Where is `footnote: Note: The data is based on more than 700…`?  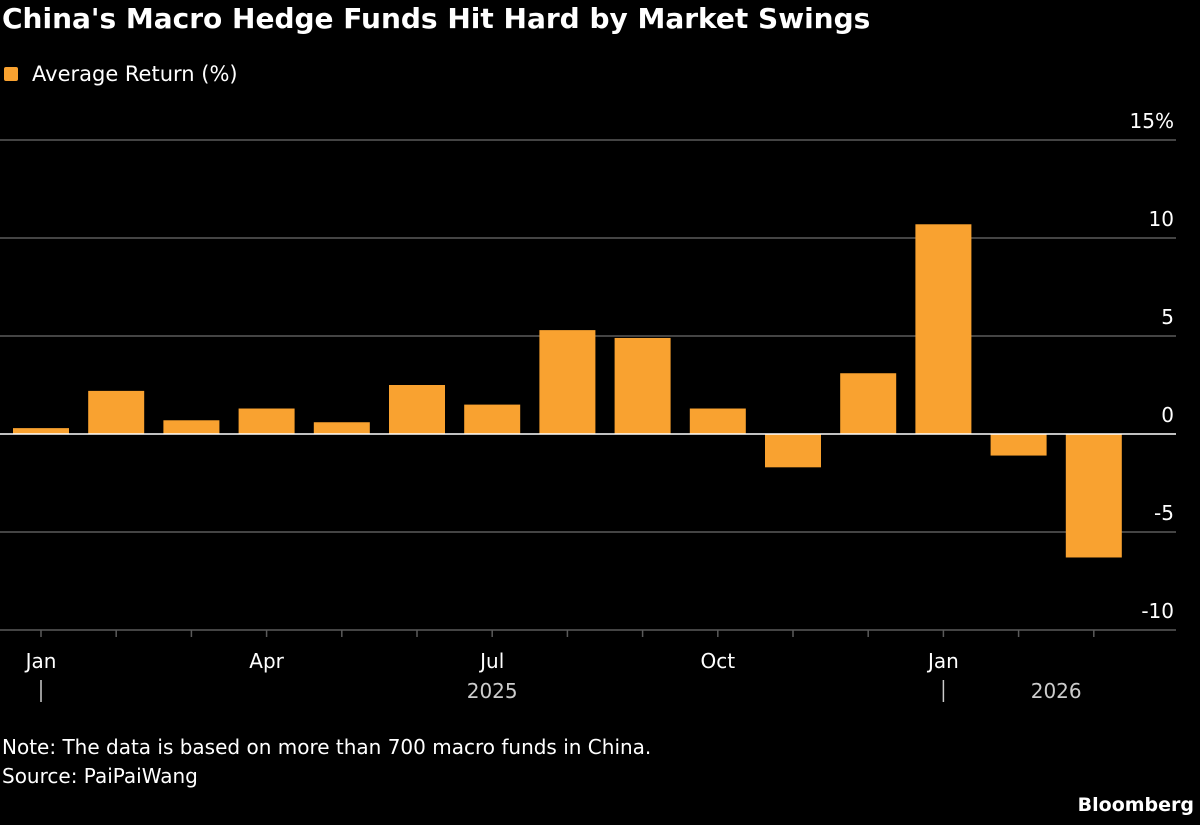
footnote: Note: The data is based on more than 700… is located at coordinates (326, 762).